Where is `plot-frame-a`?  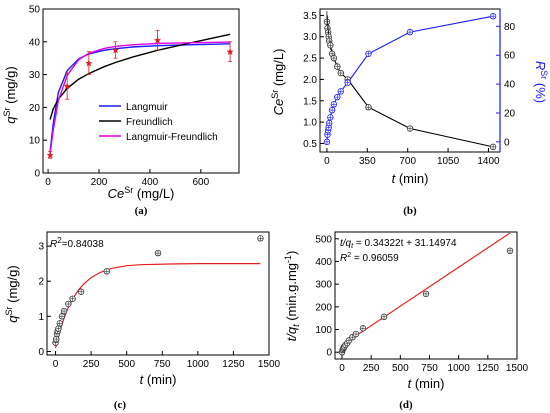 plot-frame-a is located at coordinates (141, 91).